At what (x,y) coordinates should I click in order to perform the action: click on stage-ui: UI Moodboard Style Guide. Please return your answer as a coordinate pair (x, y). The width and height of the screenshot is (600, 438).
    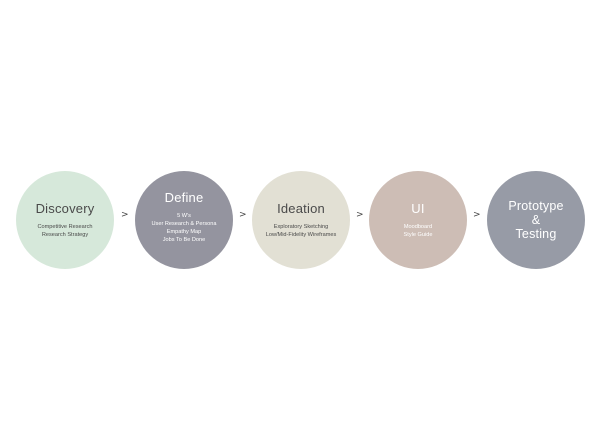
    Looking at the image, I should click on (418, 220).